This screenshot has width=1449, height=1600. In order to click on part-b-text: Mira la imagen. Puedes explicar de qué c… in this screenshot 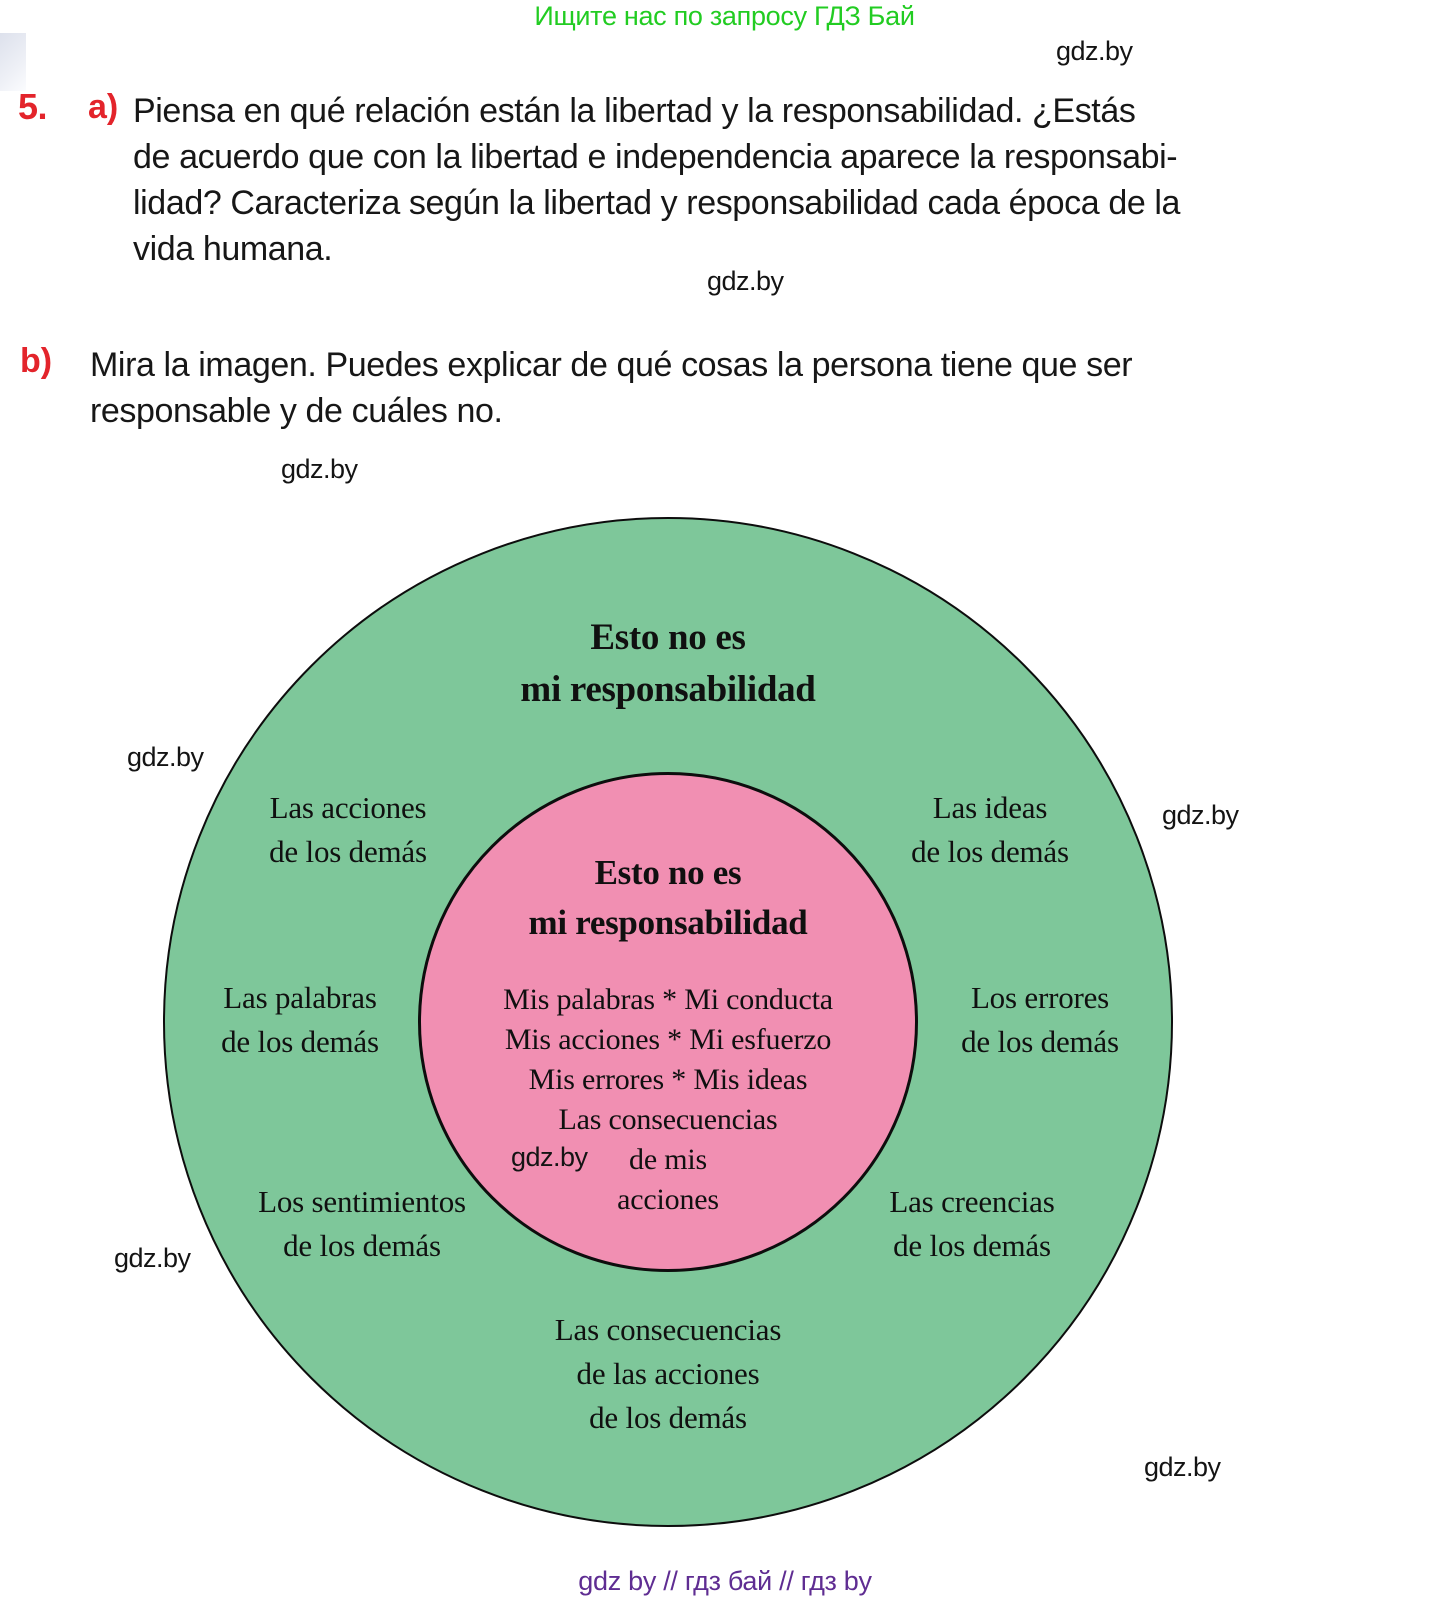, I will do `click(611, 388)`.